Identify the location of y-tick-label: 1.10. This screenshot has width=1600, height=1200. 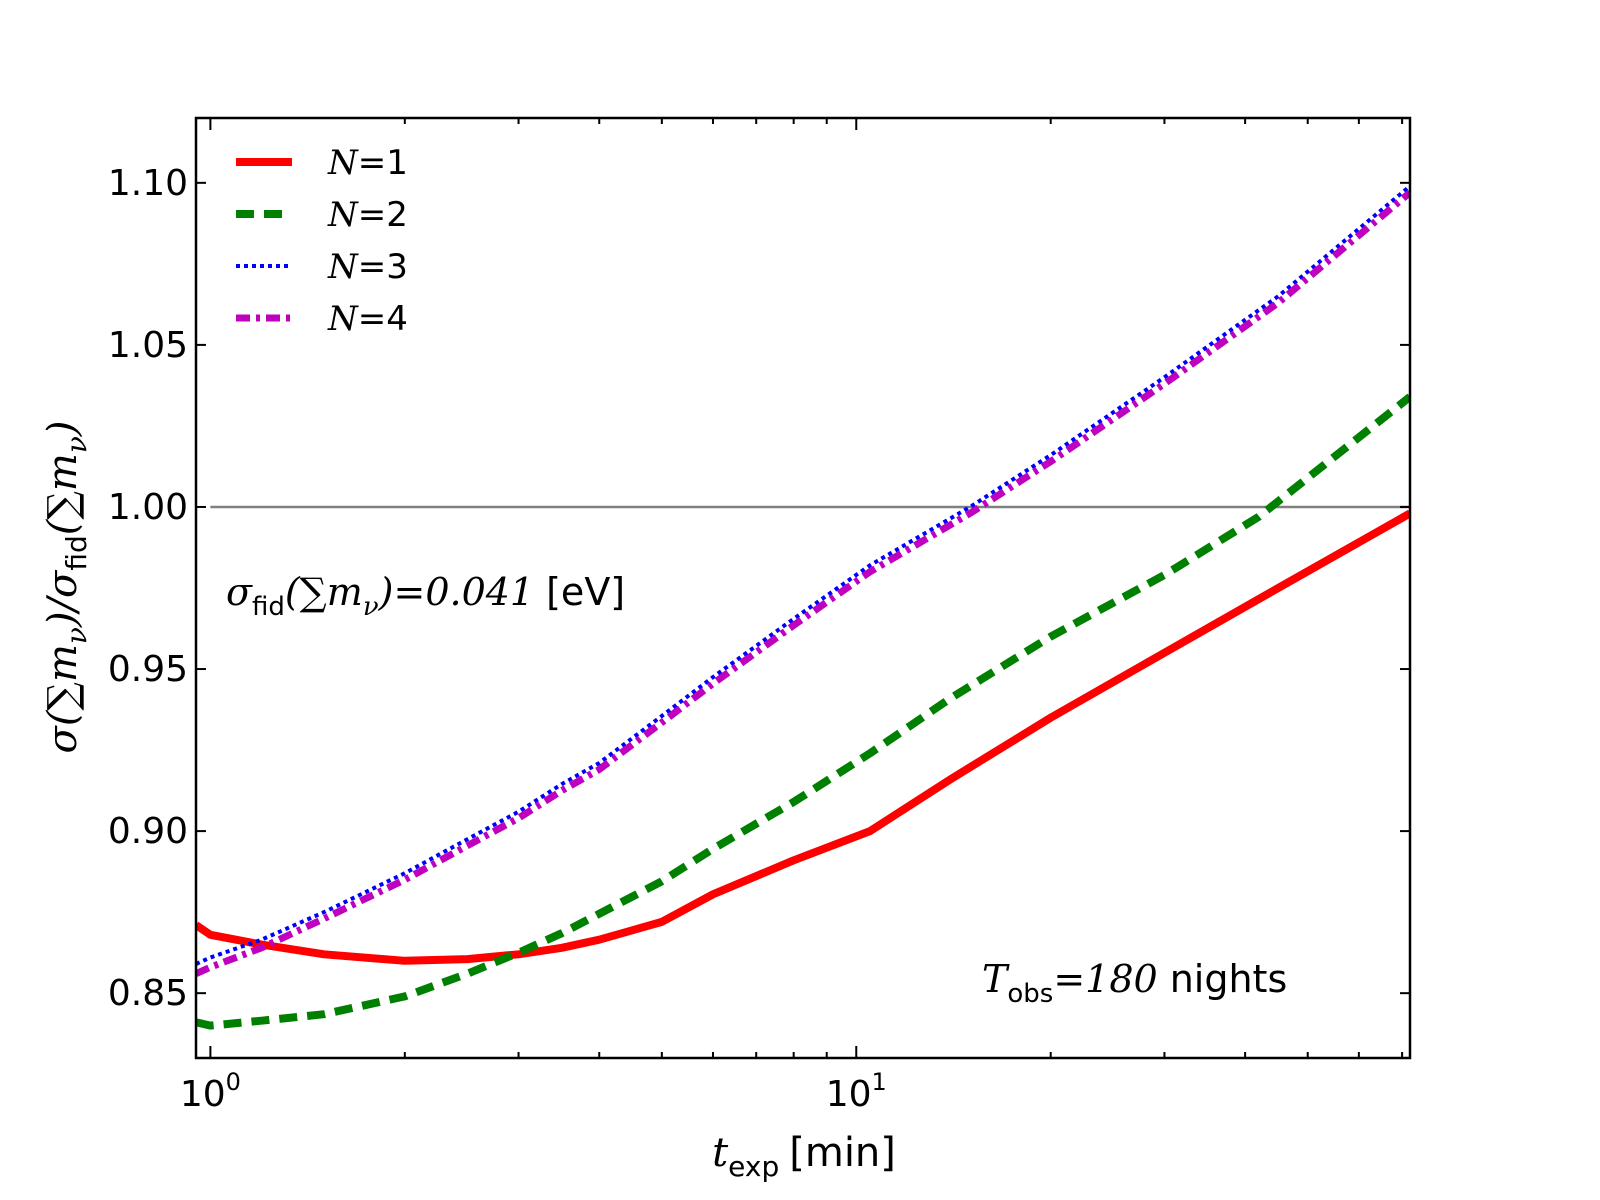
(148, 183).